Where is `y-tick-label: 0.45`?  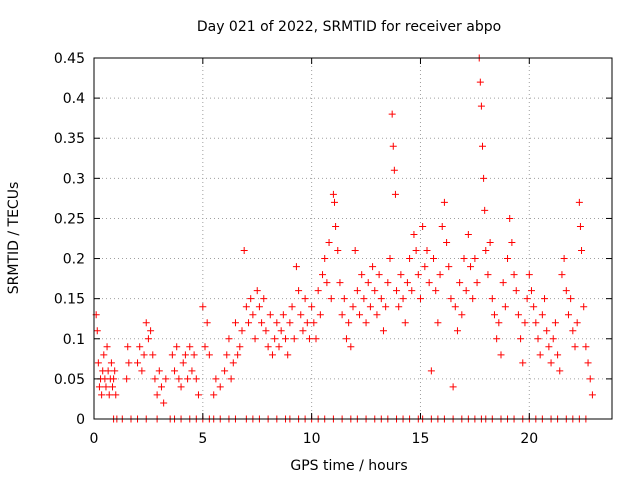 y-tick-label: 0.45 is located at coordinates (69, 59).